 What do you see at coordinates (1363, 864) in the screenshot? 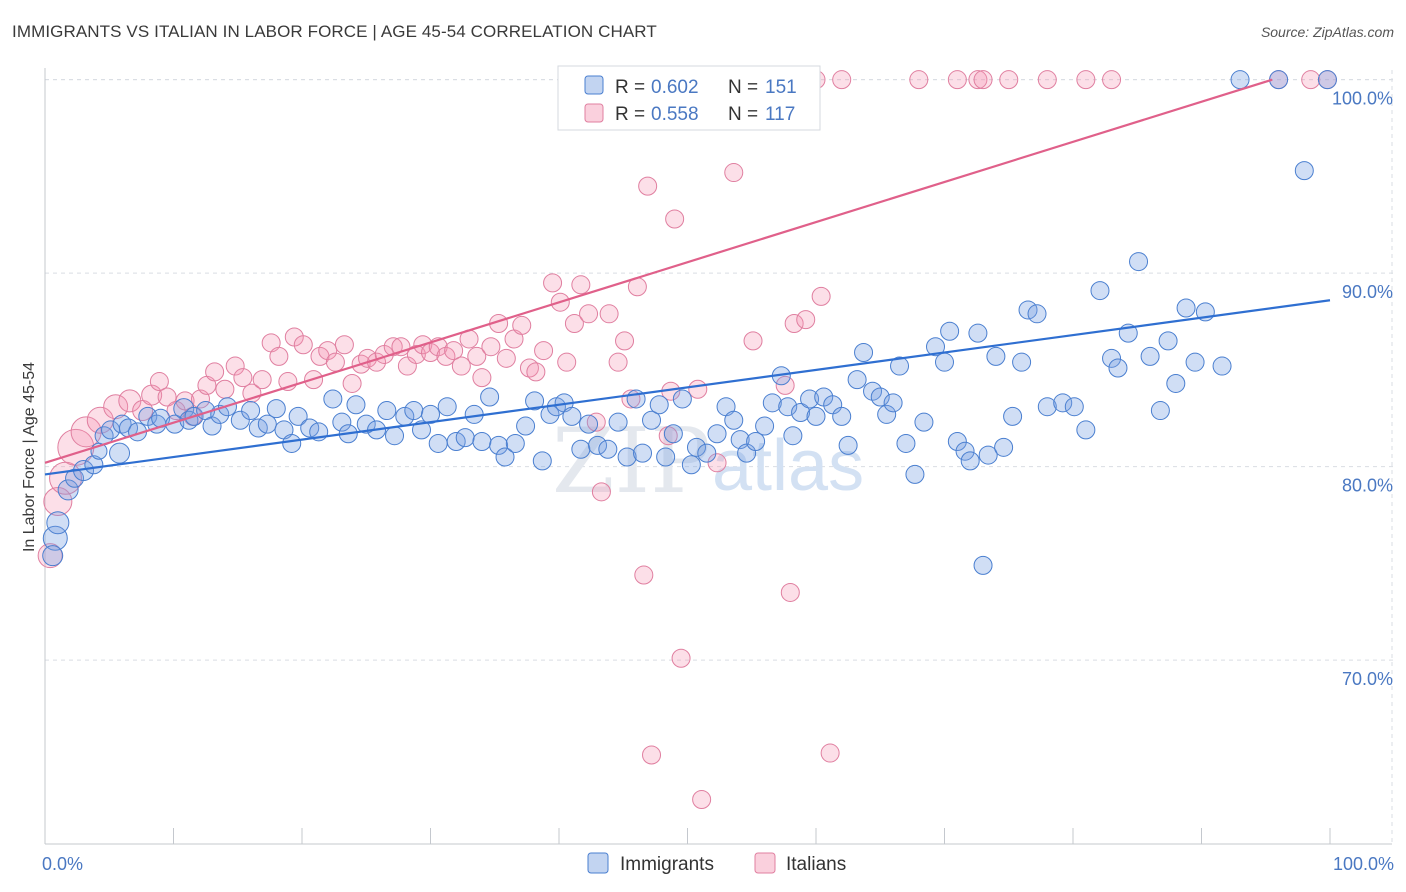
I see `x-tick-label-max: 100.0%` at bounding box center [1363, 864].